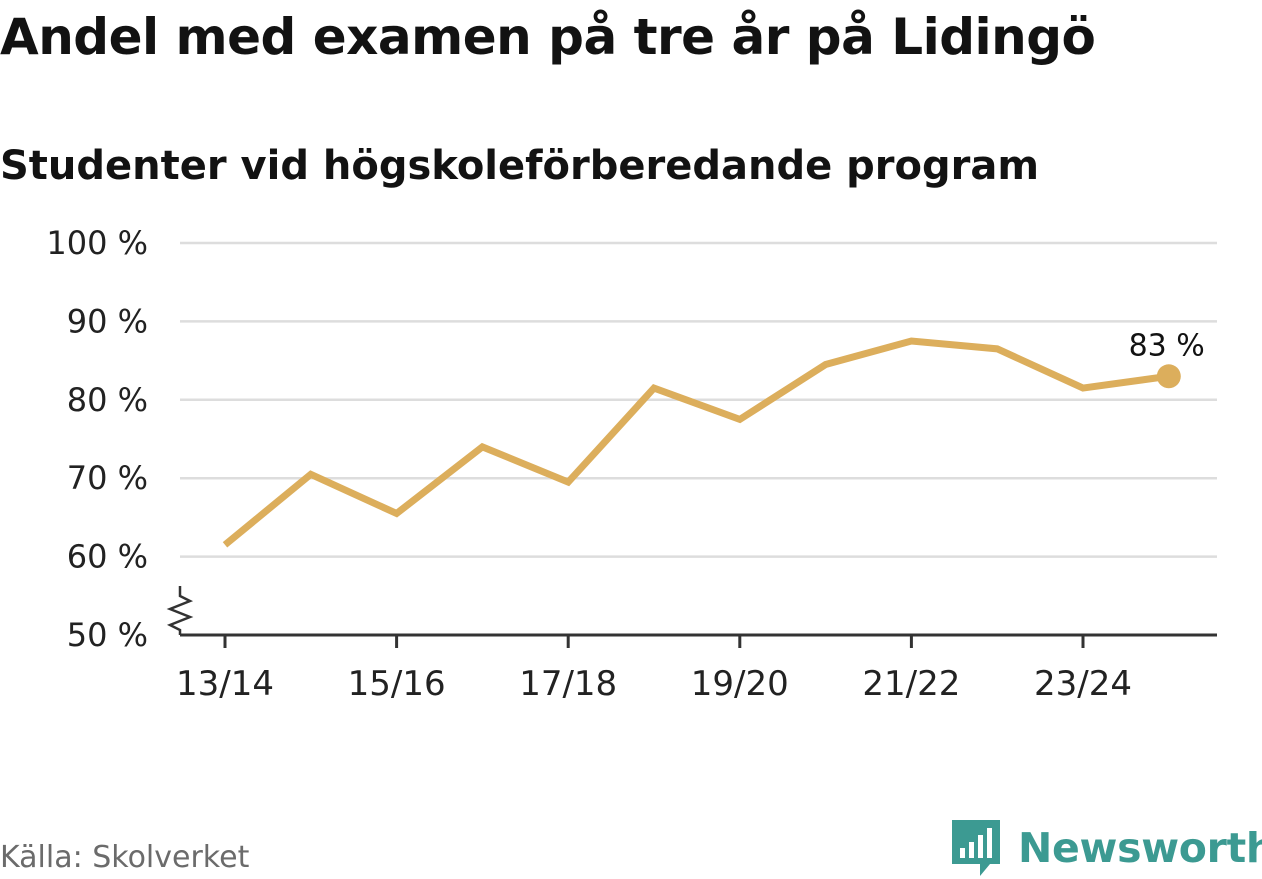  I want to click on end-point-marker, so click(1168, 376).